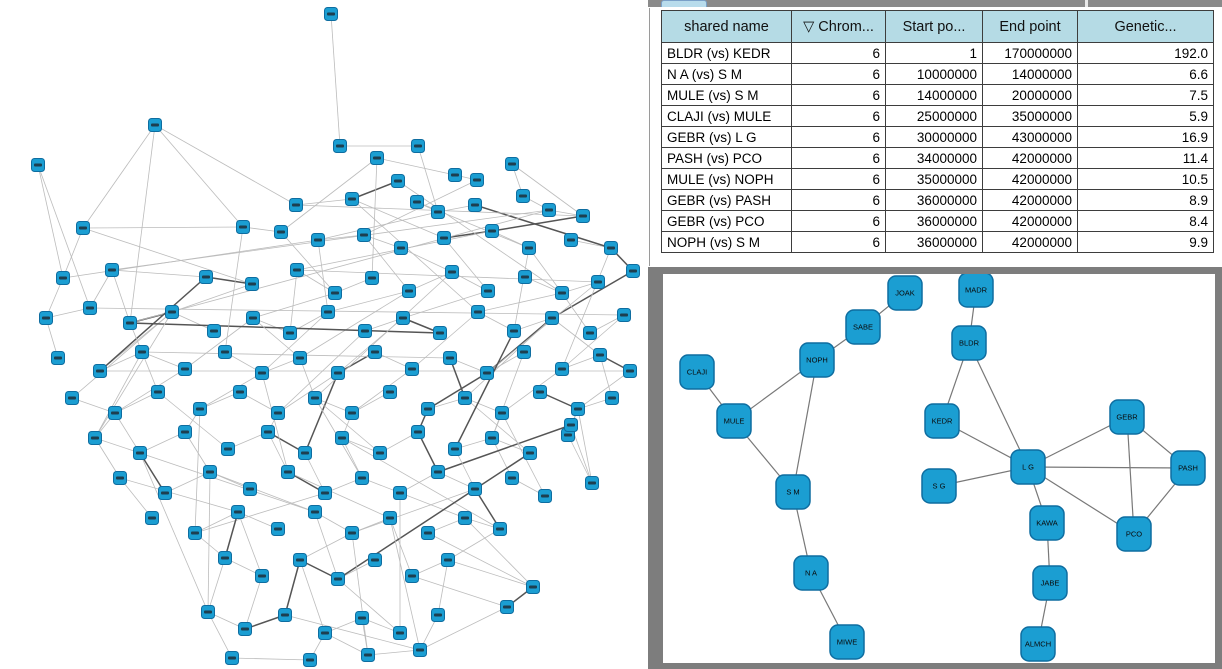  What do you see at coordinates (1145, 221) in the screenshot?
I see `table-cell: 8.4` at bounding box center [1145, 221].